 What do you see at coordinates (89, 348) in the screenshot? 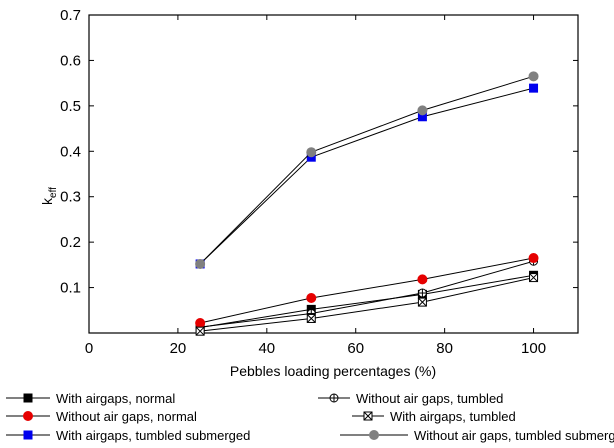
I see `x-tick-label: 0` at bounding box center [89, 348].